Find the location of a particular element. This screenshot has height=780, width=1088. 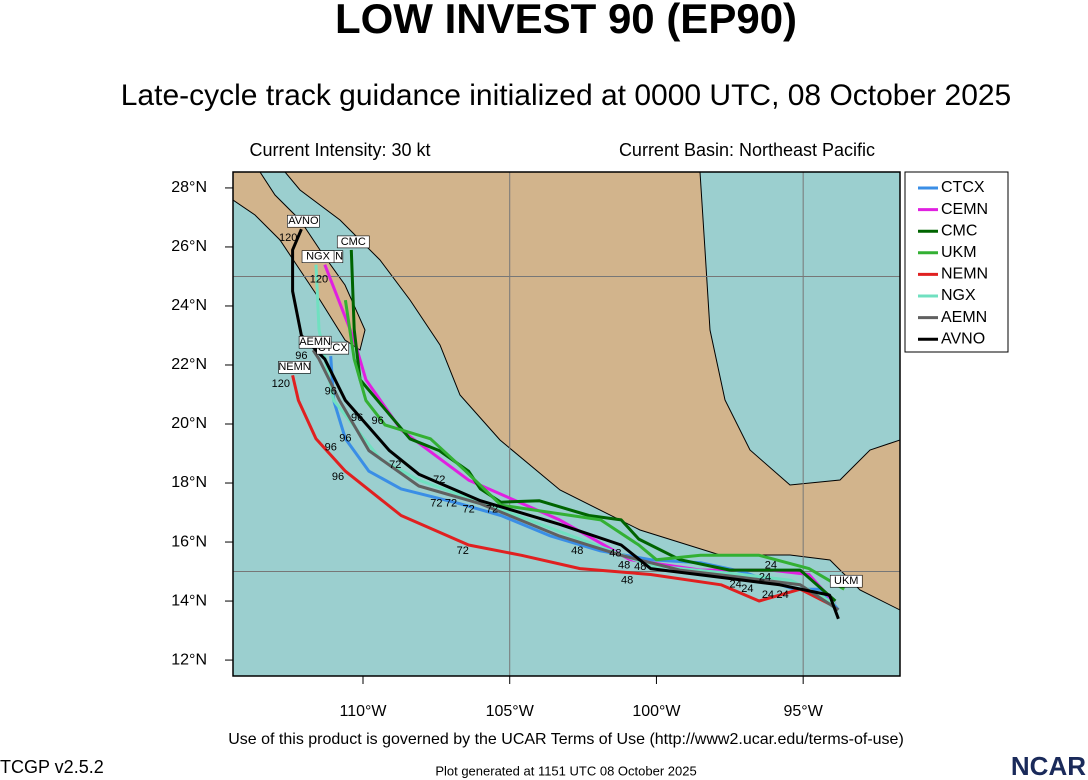

legend-label: AVNO is located at coordinates (963, 338).